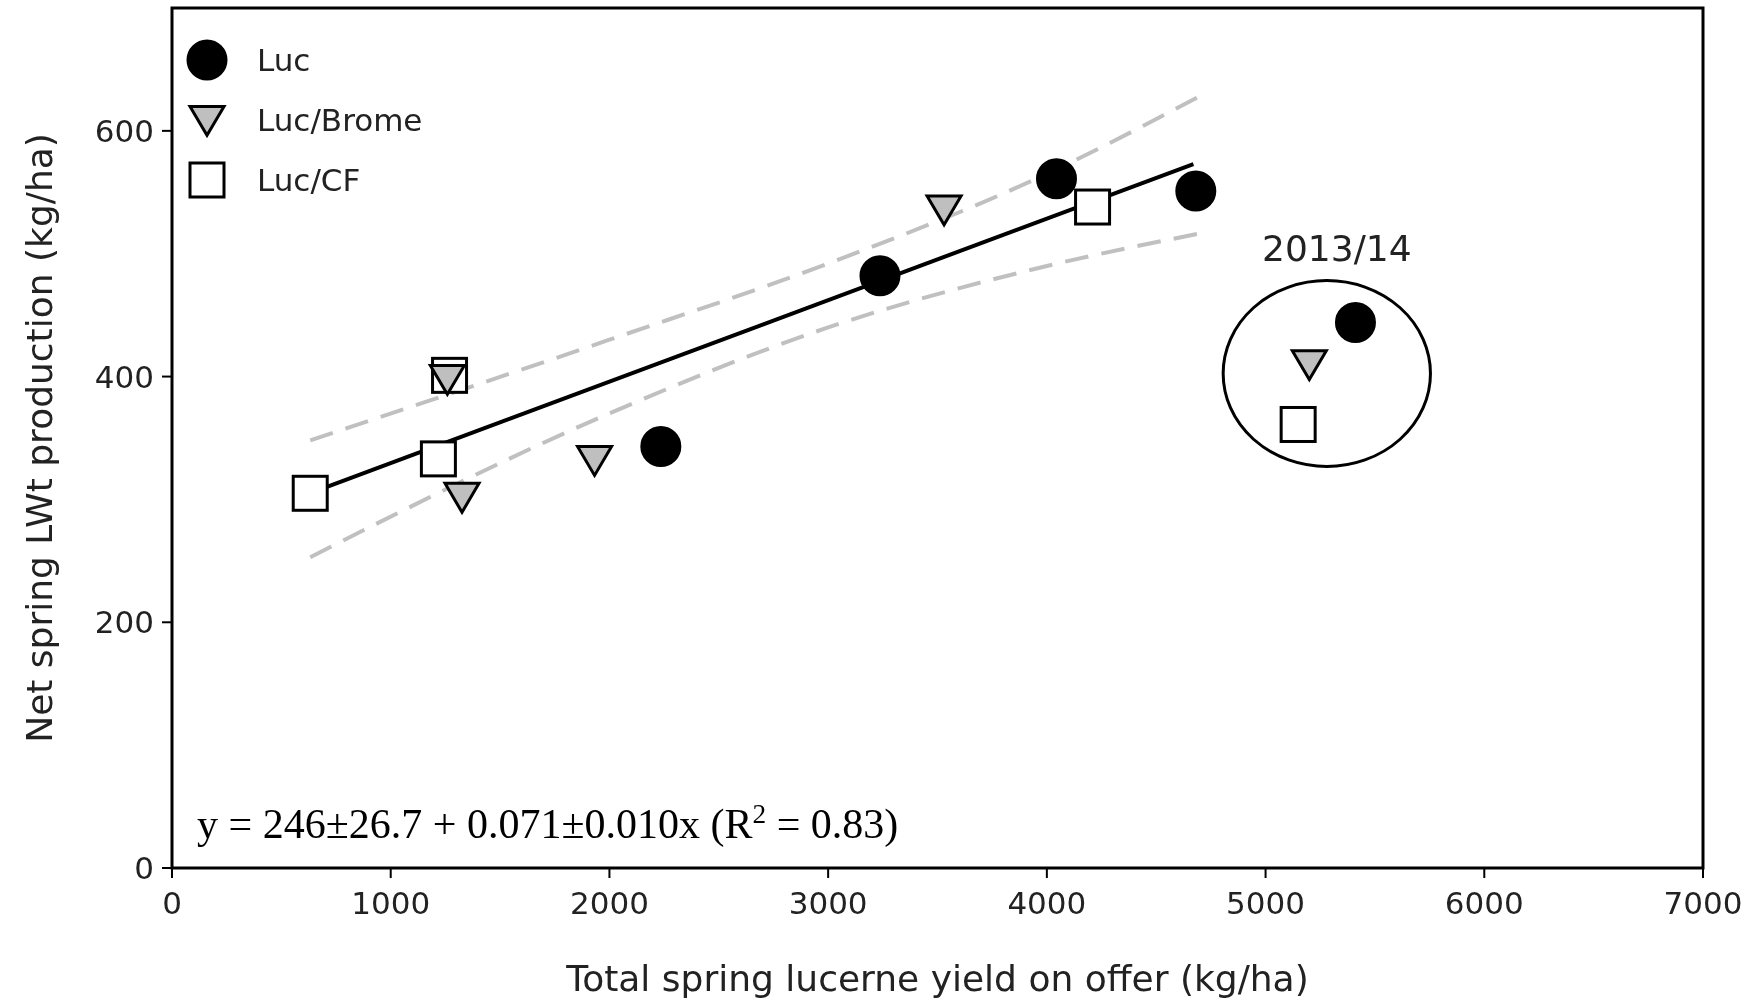 This screenshot has width=1763, height=1003. Describe the element at coordinates (609, 903) in the screenshot. I see `x-tick-label: 2000` at that location.